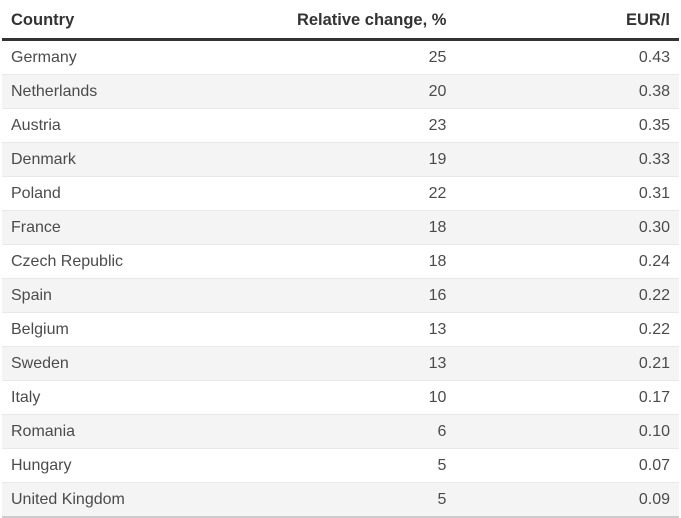 The width and height of the screenshot is (681, 518). Describe the element at coordinates (67, 261) in the screenshot. I see `country-cell: Czech Republic` at that location.